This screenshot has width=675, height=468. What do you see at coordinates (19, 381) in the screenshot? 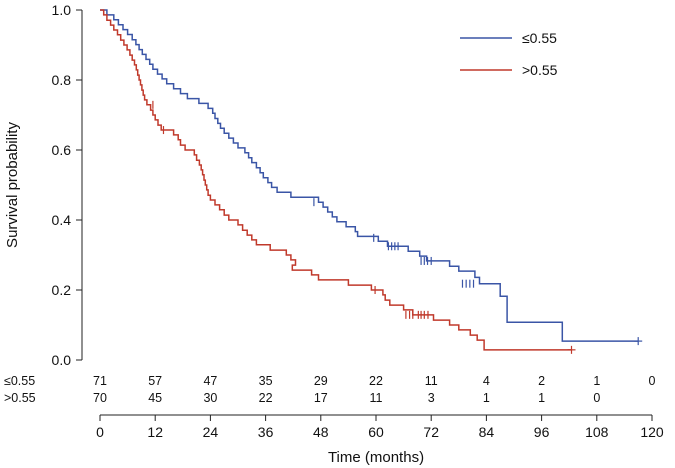
I see `risk-row-label-low: ≤0.55` at bounding box center [19, 381].